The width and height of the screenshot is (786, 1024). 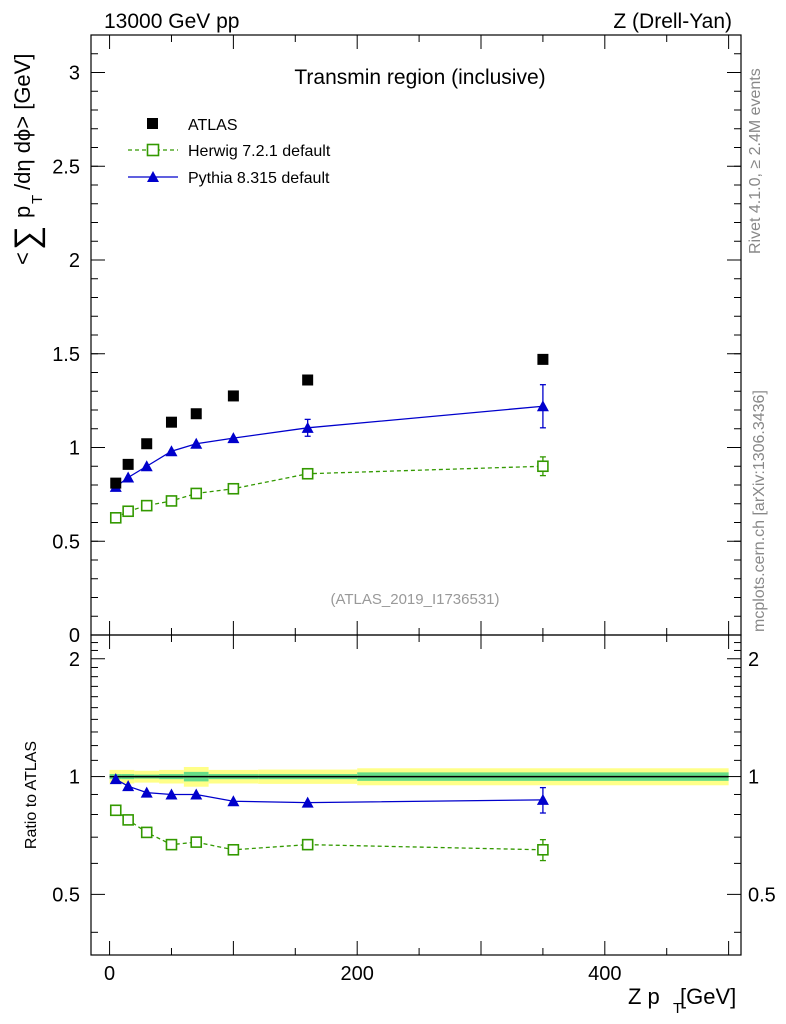 I want to click on ratio-y-tick-label-right: 2, so click(x=753, y=660).